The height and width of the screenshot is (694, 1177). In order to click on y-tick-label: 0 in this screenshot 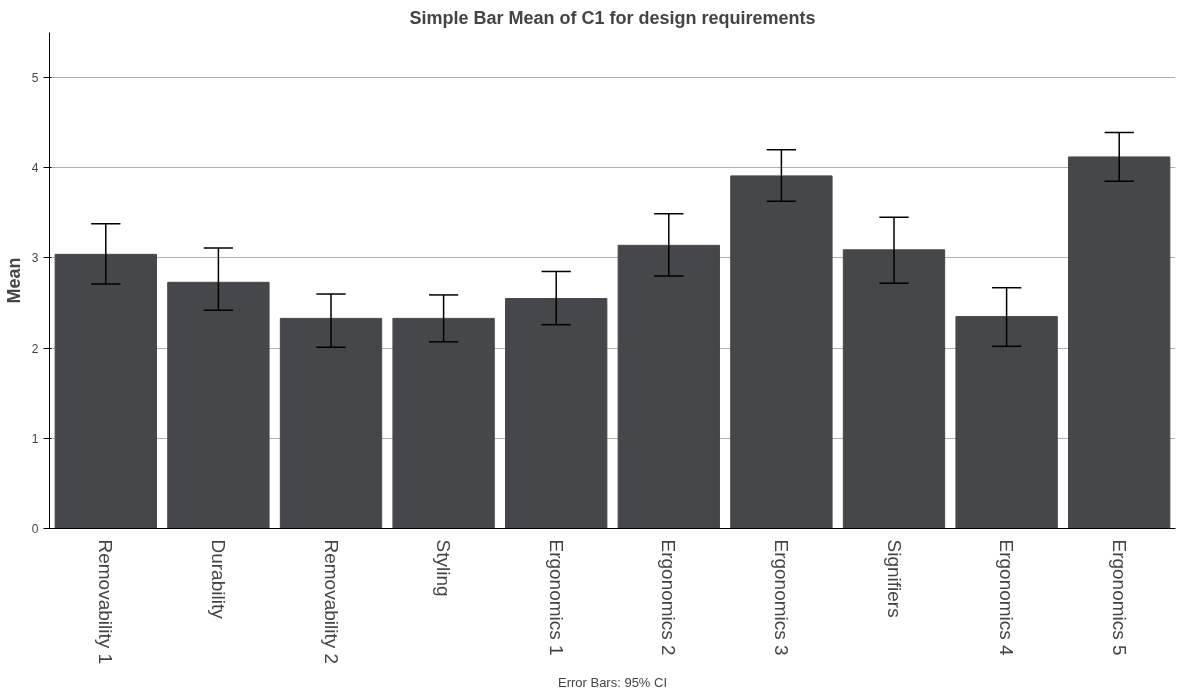, I will do `click(35, 529)`.